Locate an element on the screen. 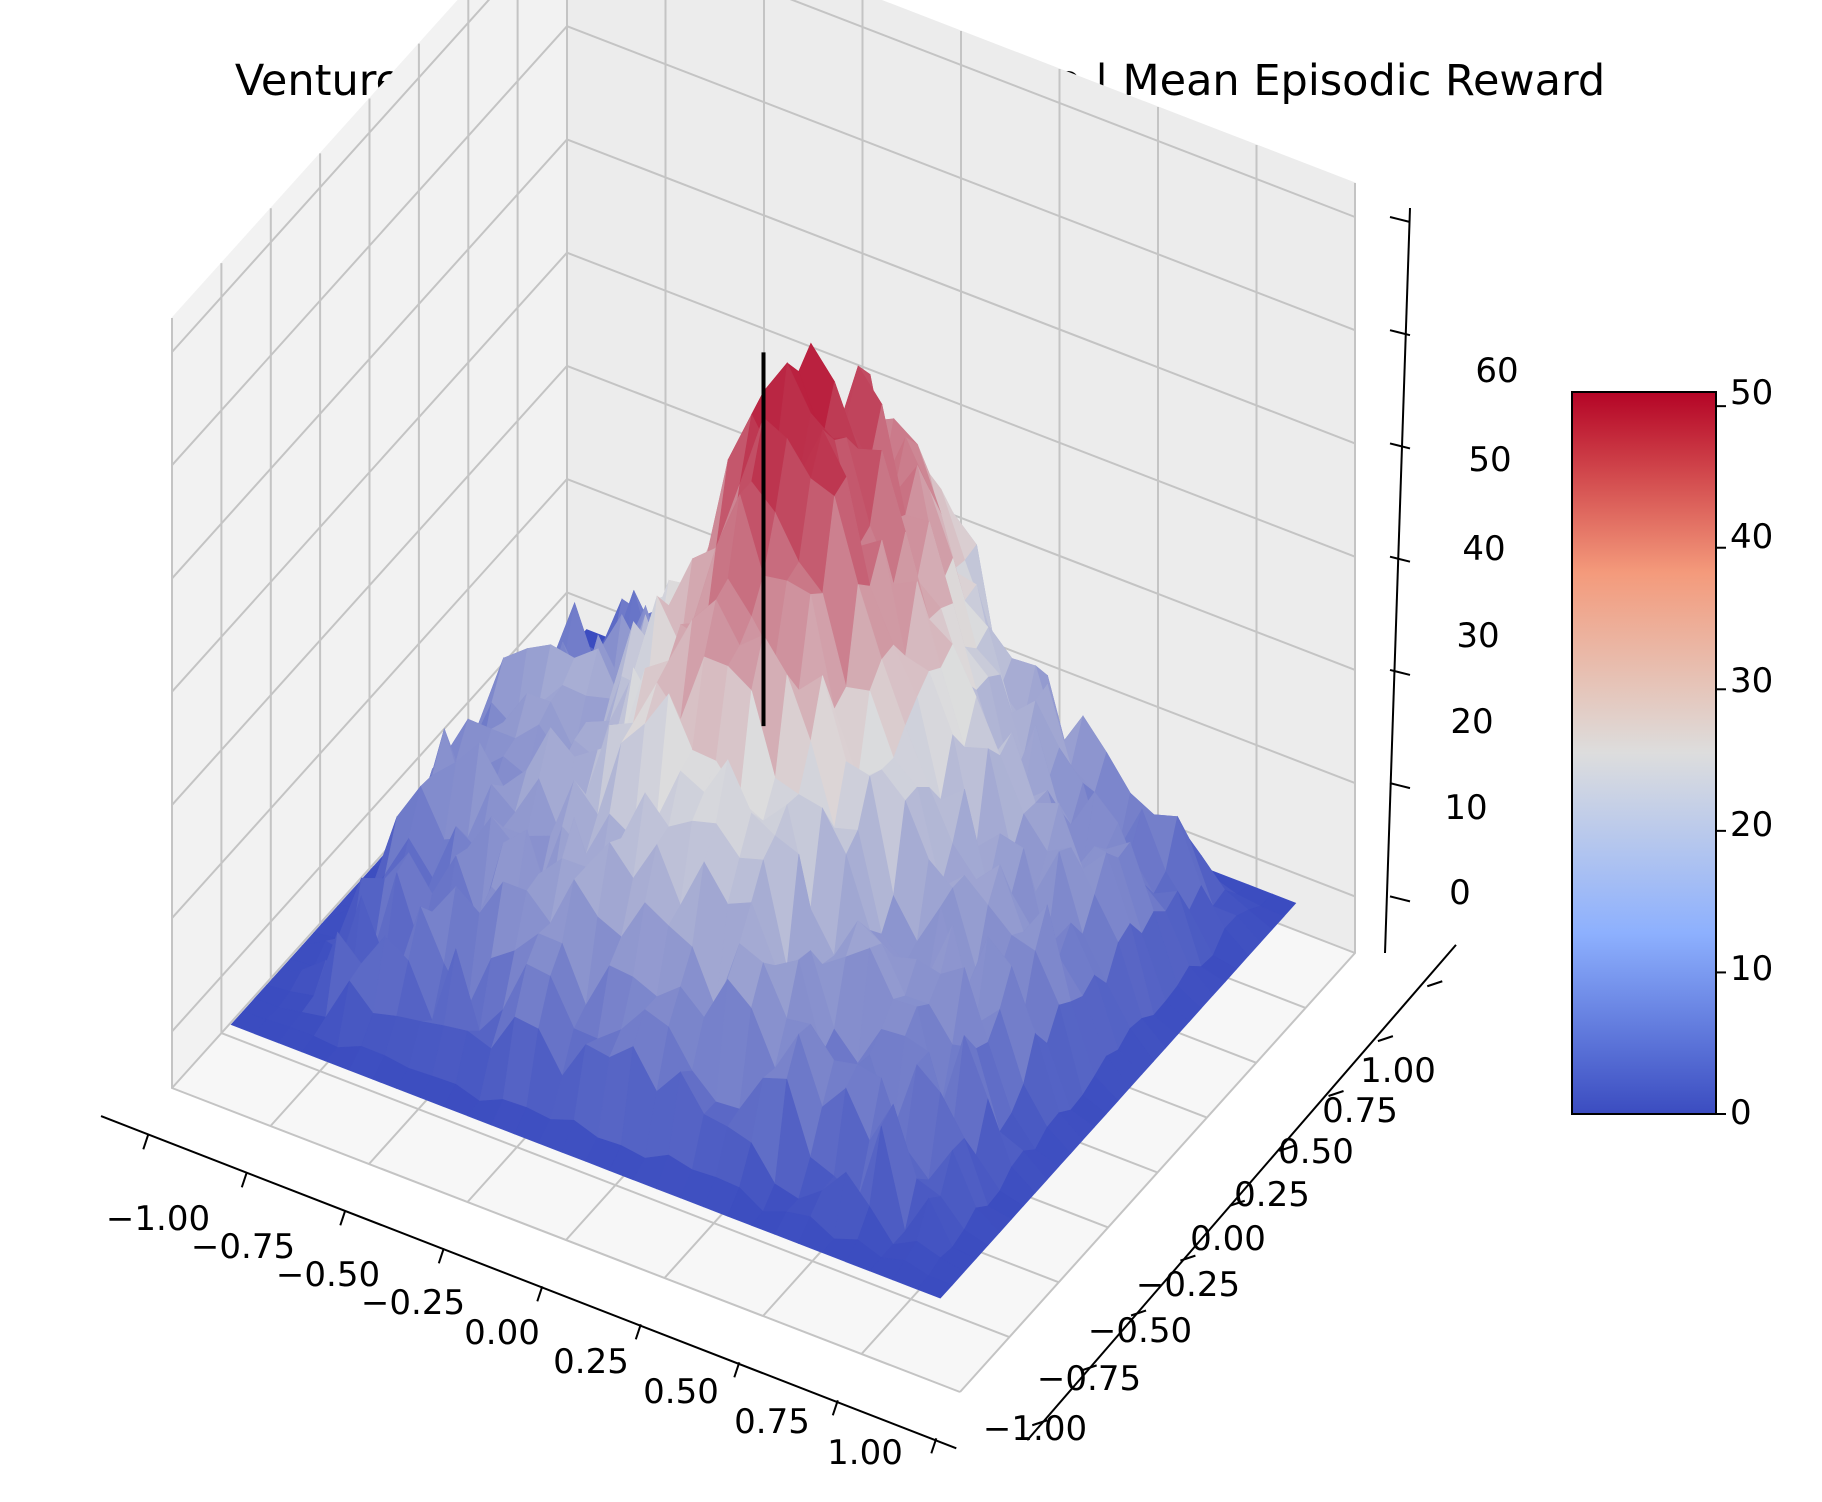 The image size is (1822, 1502). z-tick-label: 60 is located at coordinates (1496, 371).